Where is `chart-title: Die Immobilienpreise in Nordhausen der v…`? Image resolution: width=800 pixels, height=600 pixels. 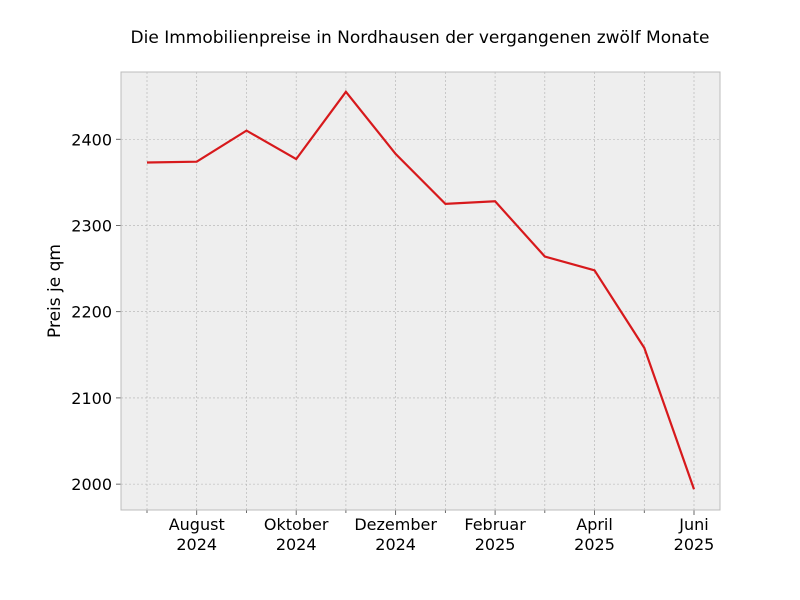
chart-title: Die Immobilienpreise in Nordhausen der v… is located at coordinates (420, 38).